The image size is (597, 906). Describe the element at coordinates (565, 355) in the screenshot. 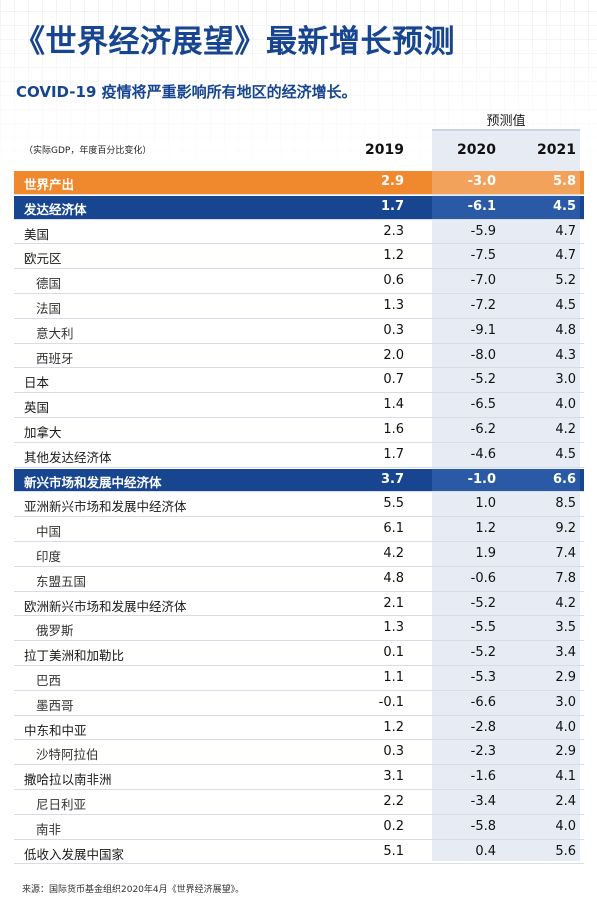

I see `value-cell-2021: 4.3` at that location.